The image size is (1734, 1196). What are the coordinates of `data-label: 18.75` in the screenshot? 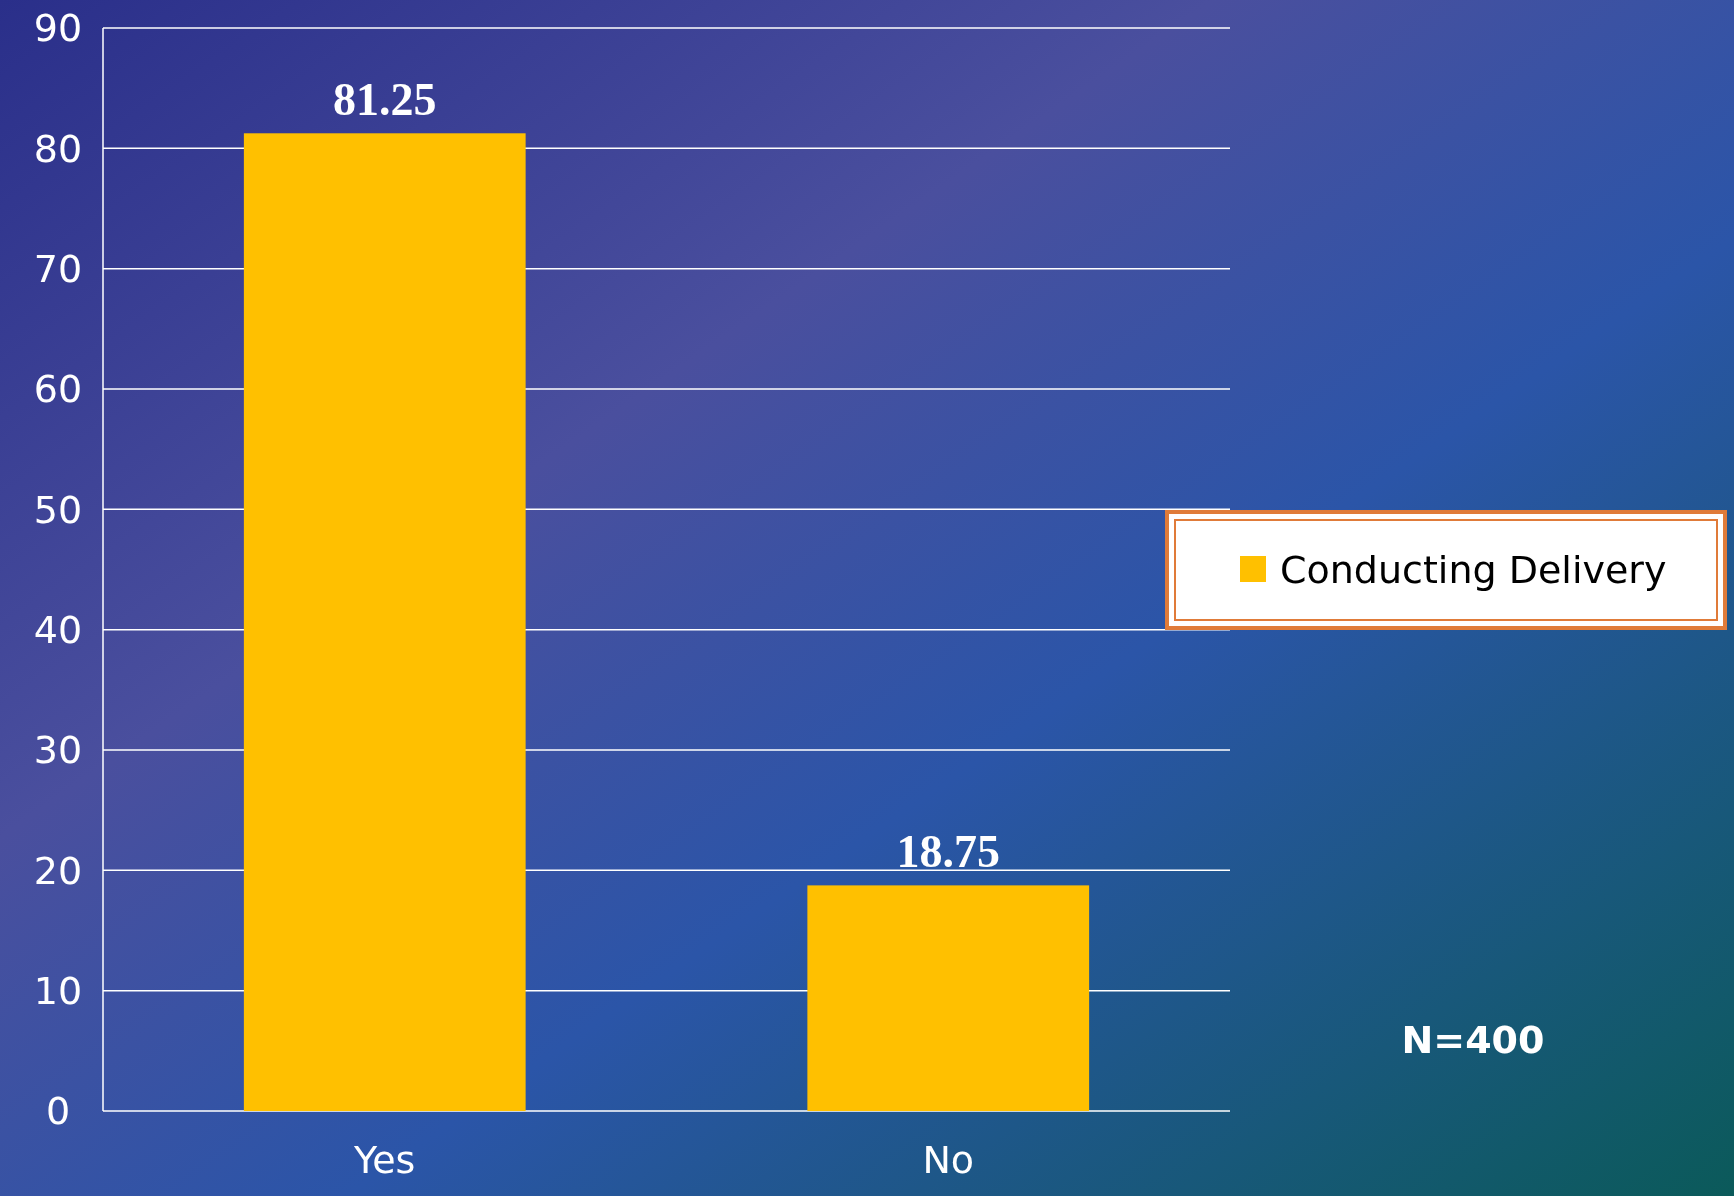 It's located at (948, 852).